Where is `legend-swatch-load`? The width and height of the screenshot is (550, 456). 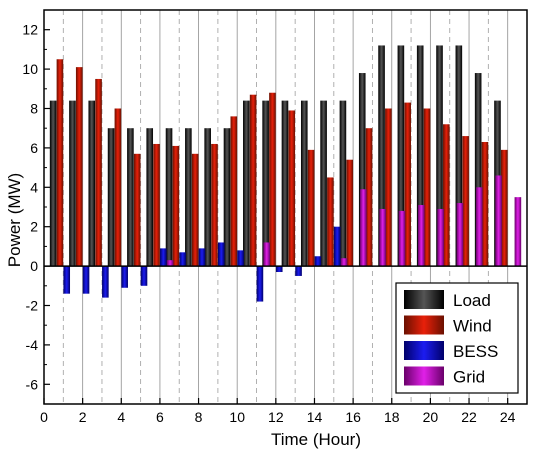
legend-swatch-load is located at coordinates (424, 299).